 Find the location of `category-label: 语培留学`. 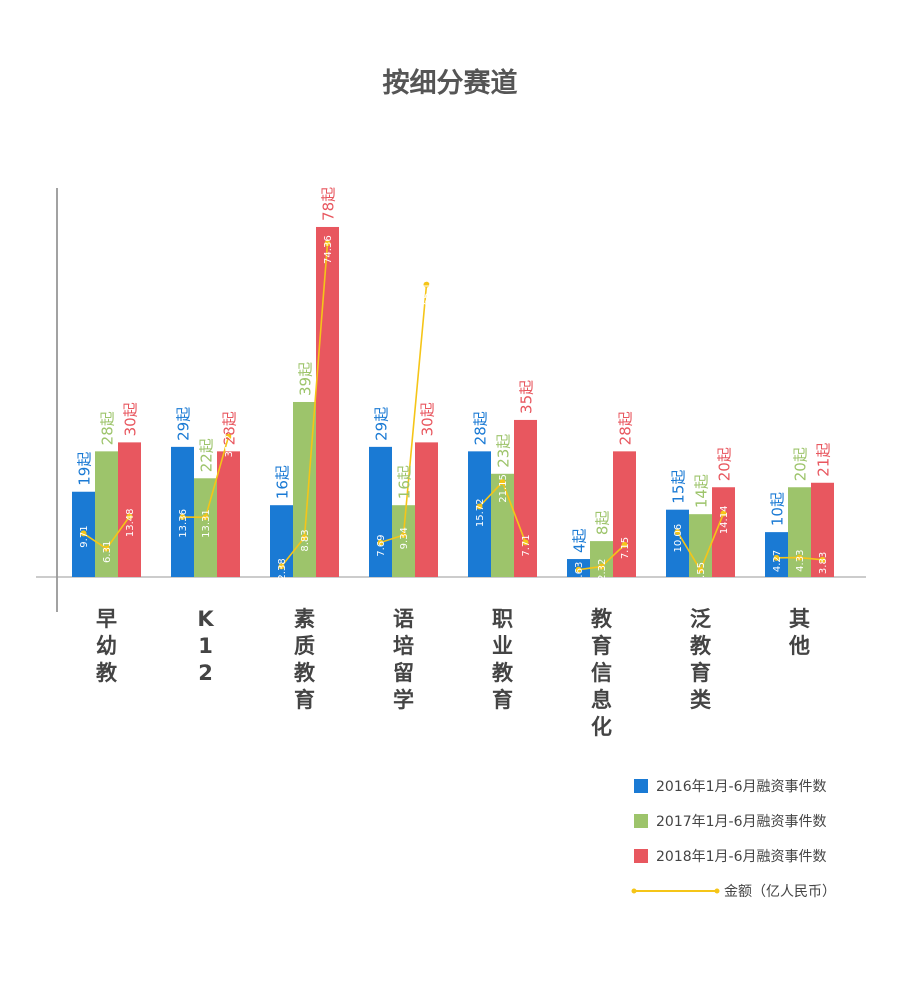

category-label: 语培留学 is located at coordinates (403, 659).